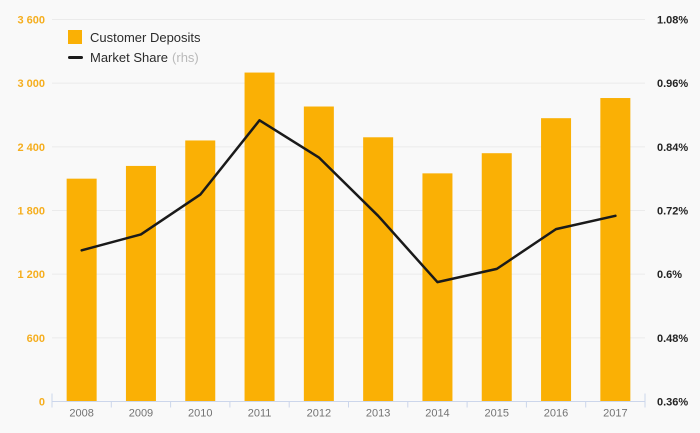 The width and height of the screenshot is (700, 433). Describe the element at coordinates (75, 57) in the screenshot. I see `line-series-dash-icon` at that location.